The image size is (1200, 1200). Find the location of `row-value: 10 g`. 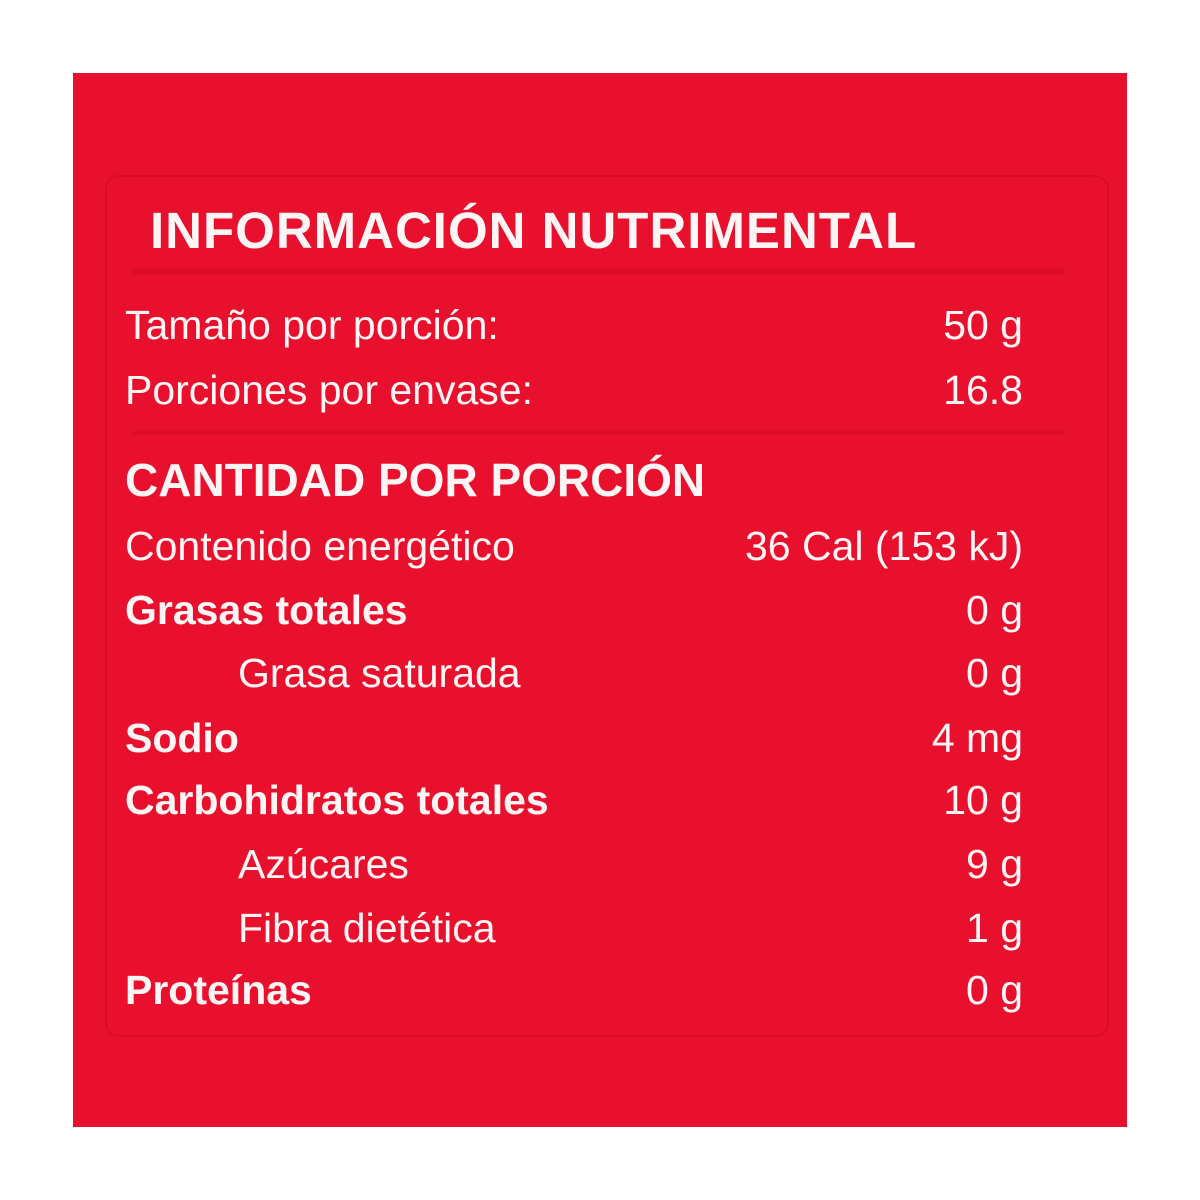

row-value: 10 g is located at coordinates (983, 799).